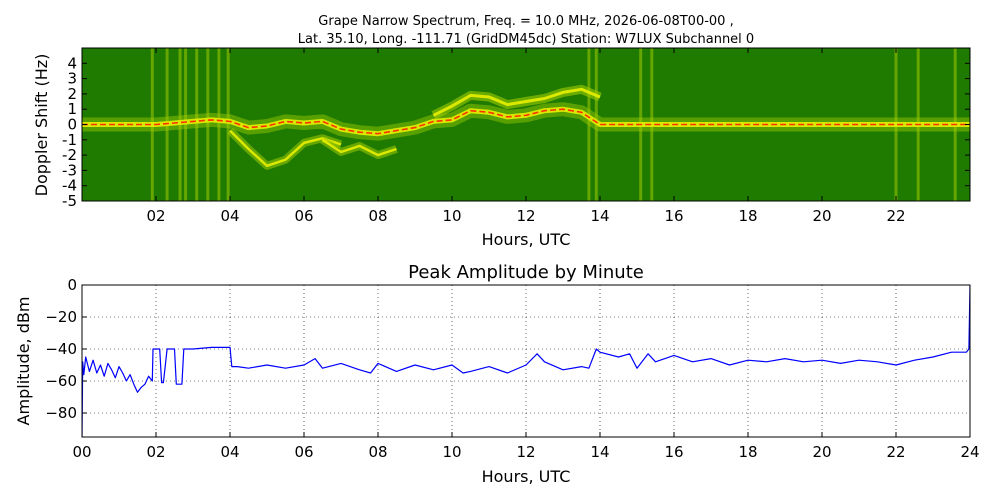 The width and height of the screenshot is (1000, 500). What do you see at coordinates (229, 216) in the screenshot?
I see `spectrum-x-tick-label: 04` at bounding box center [229, 216].